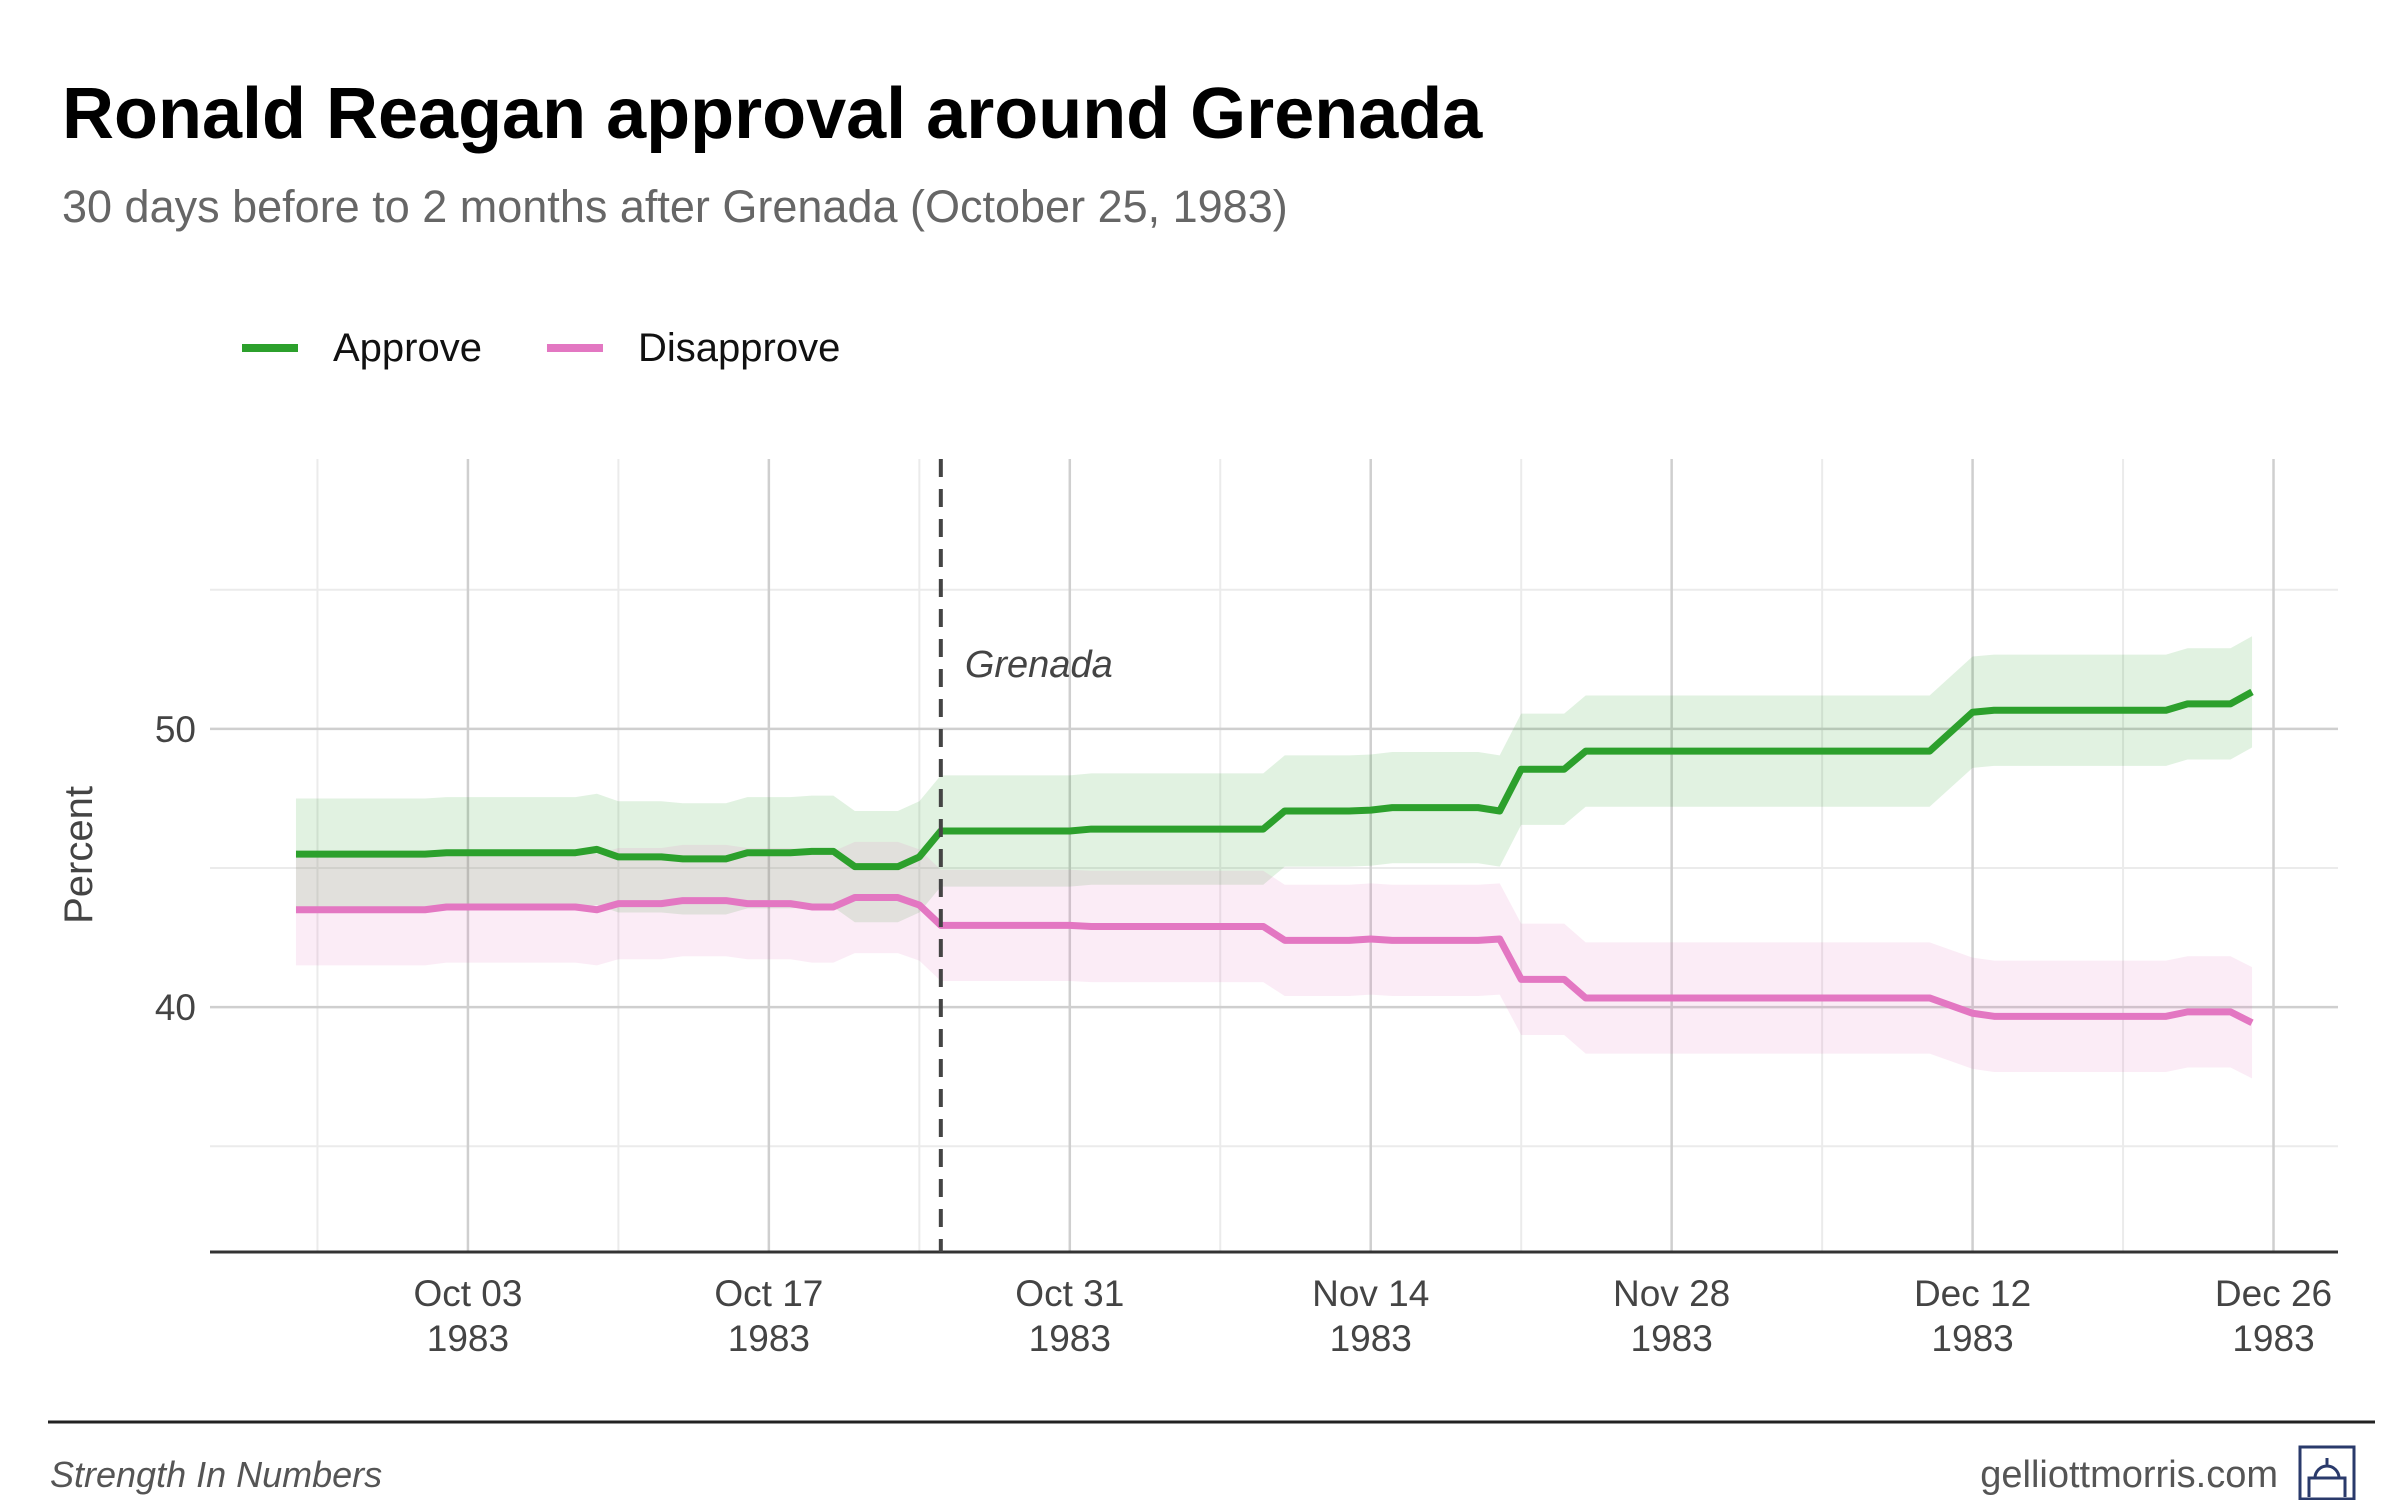 The width and height of the screenshot is (2400, 1505). I want to click on x-tick-label: Dec 12 1983, so click(1972, 1316).